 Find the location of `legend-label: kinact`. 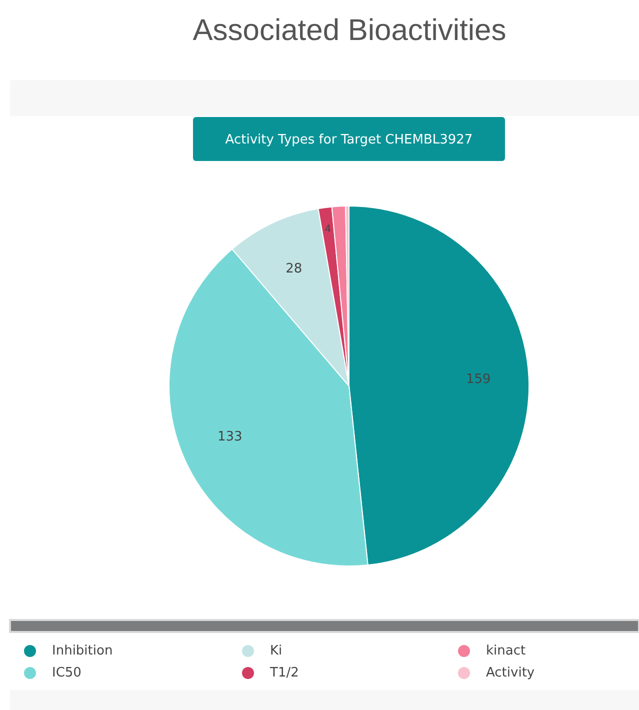

legend-label: kinact is located at coordinates (506, 651).